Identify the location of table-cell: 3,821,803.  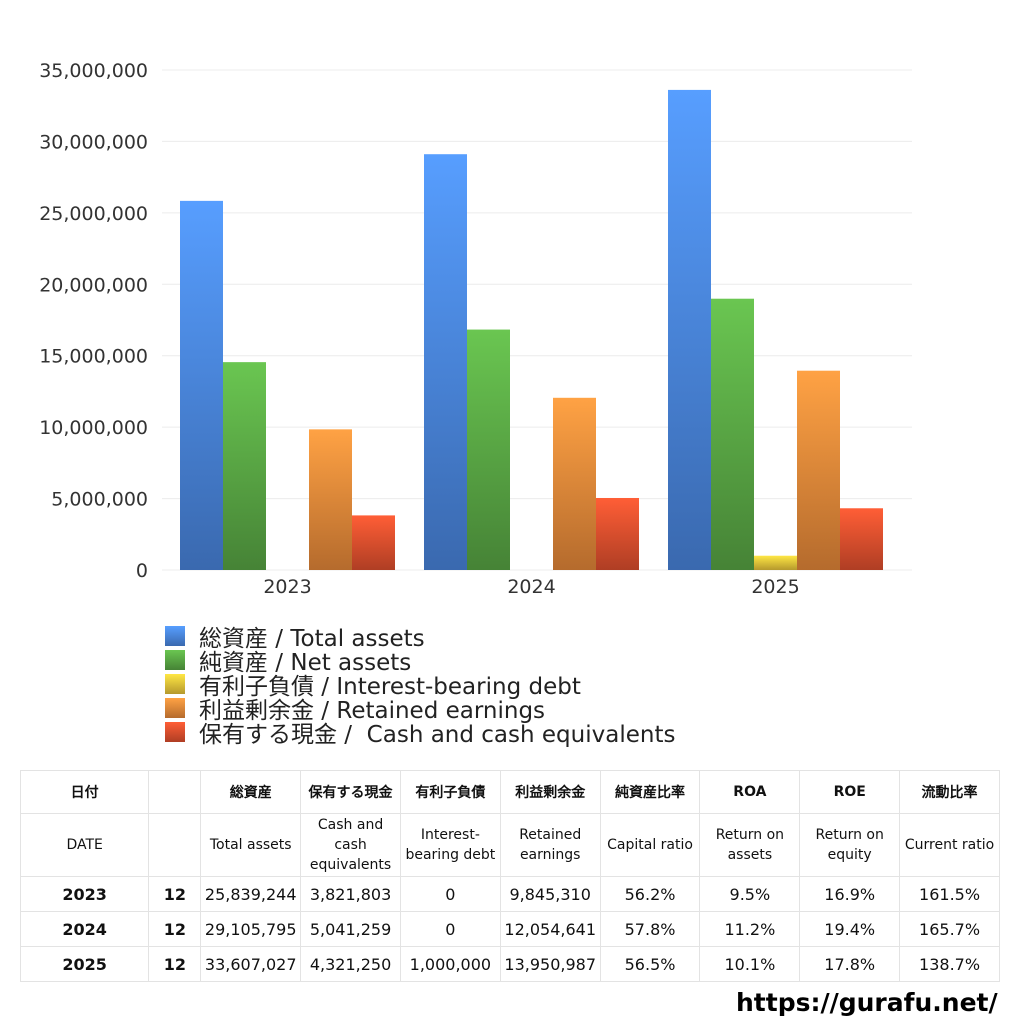
(350, 894).